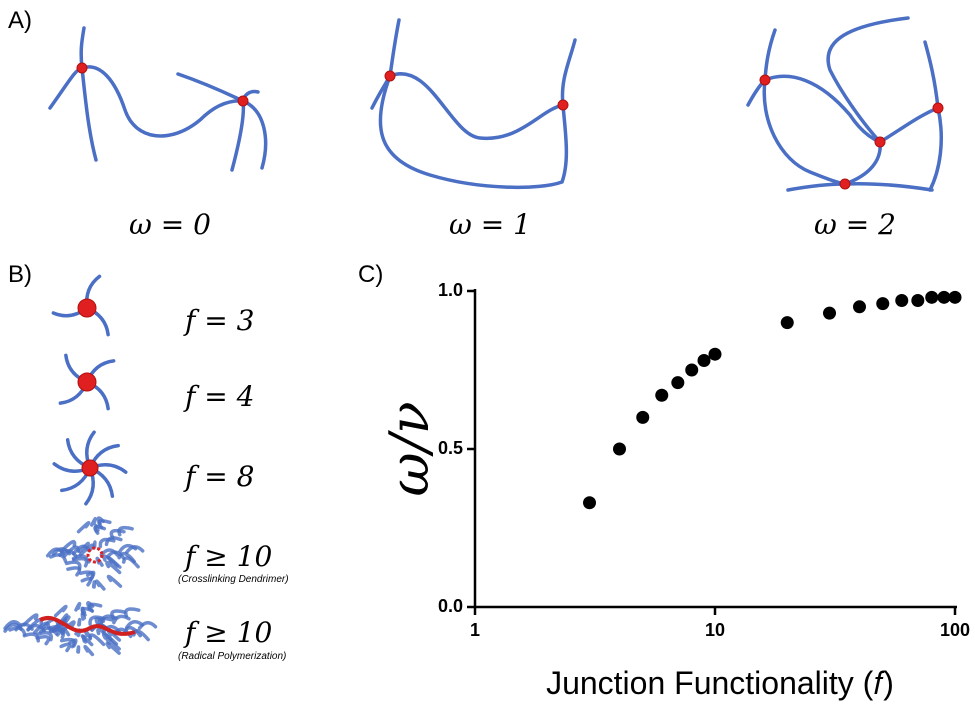  What do you see at coordinates (955, 630) in the screenshot?
I see `x-tick-label: 100` at bounding box center [955, 630].